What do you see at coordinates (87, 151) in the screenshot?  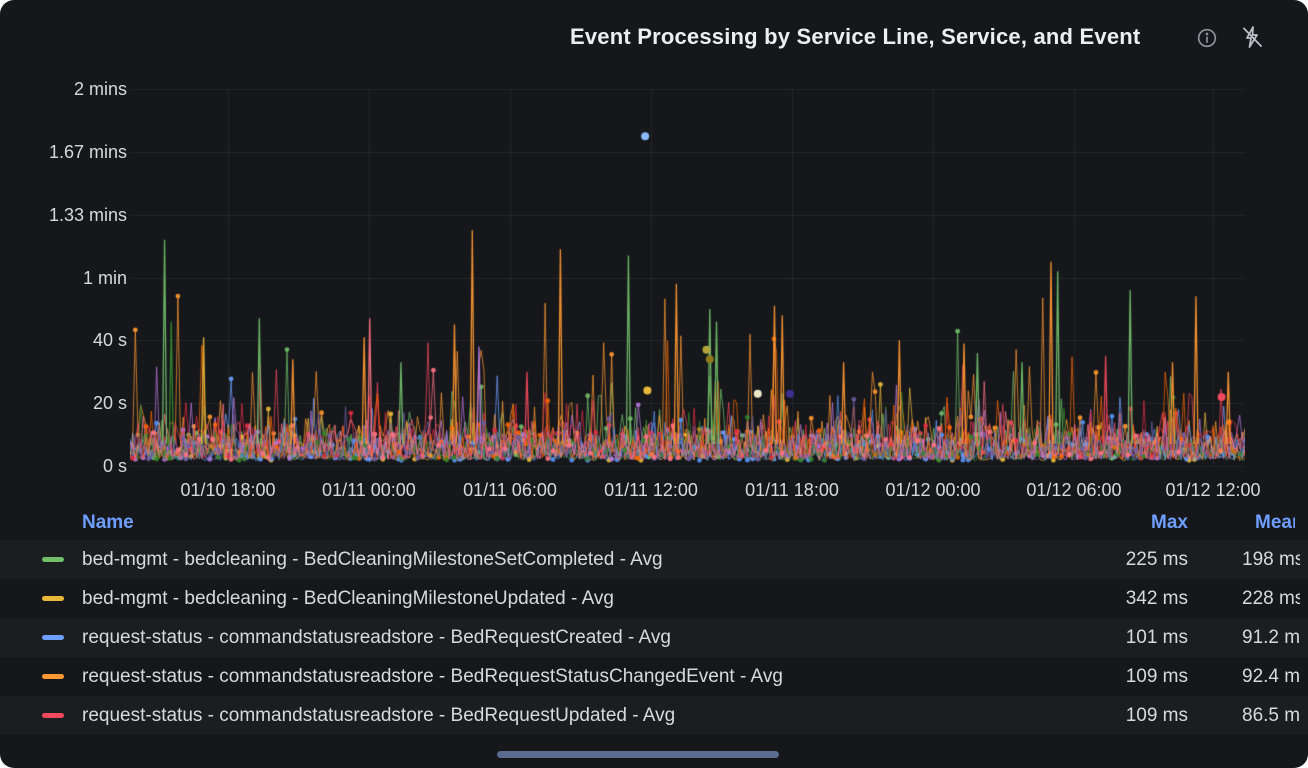 I see `y-axis-tick-label: 1.67 mins` at bounding box center [87, 151].